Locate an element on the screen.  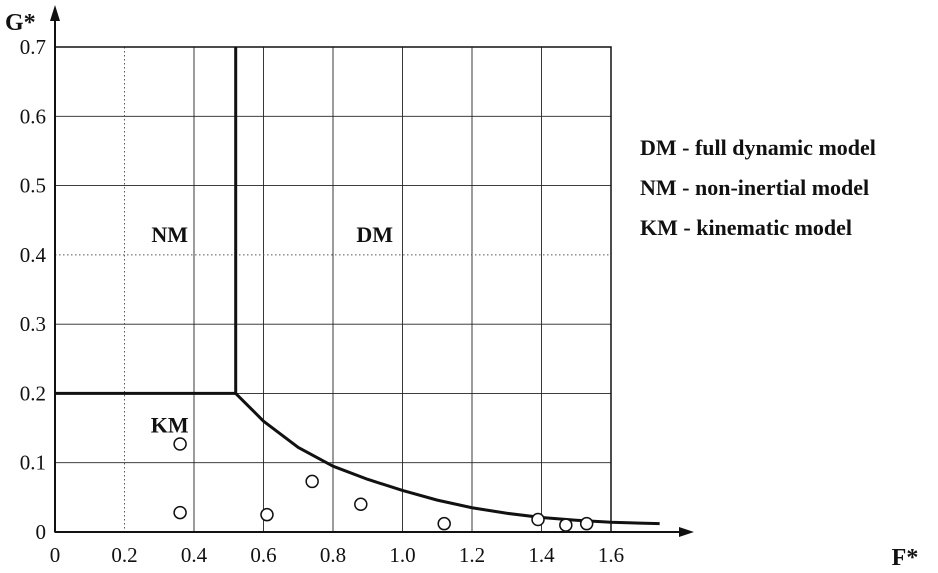
y-axis-arrow-icon is located at coordinates (55, 13).